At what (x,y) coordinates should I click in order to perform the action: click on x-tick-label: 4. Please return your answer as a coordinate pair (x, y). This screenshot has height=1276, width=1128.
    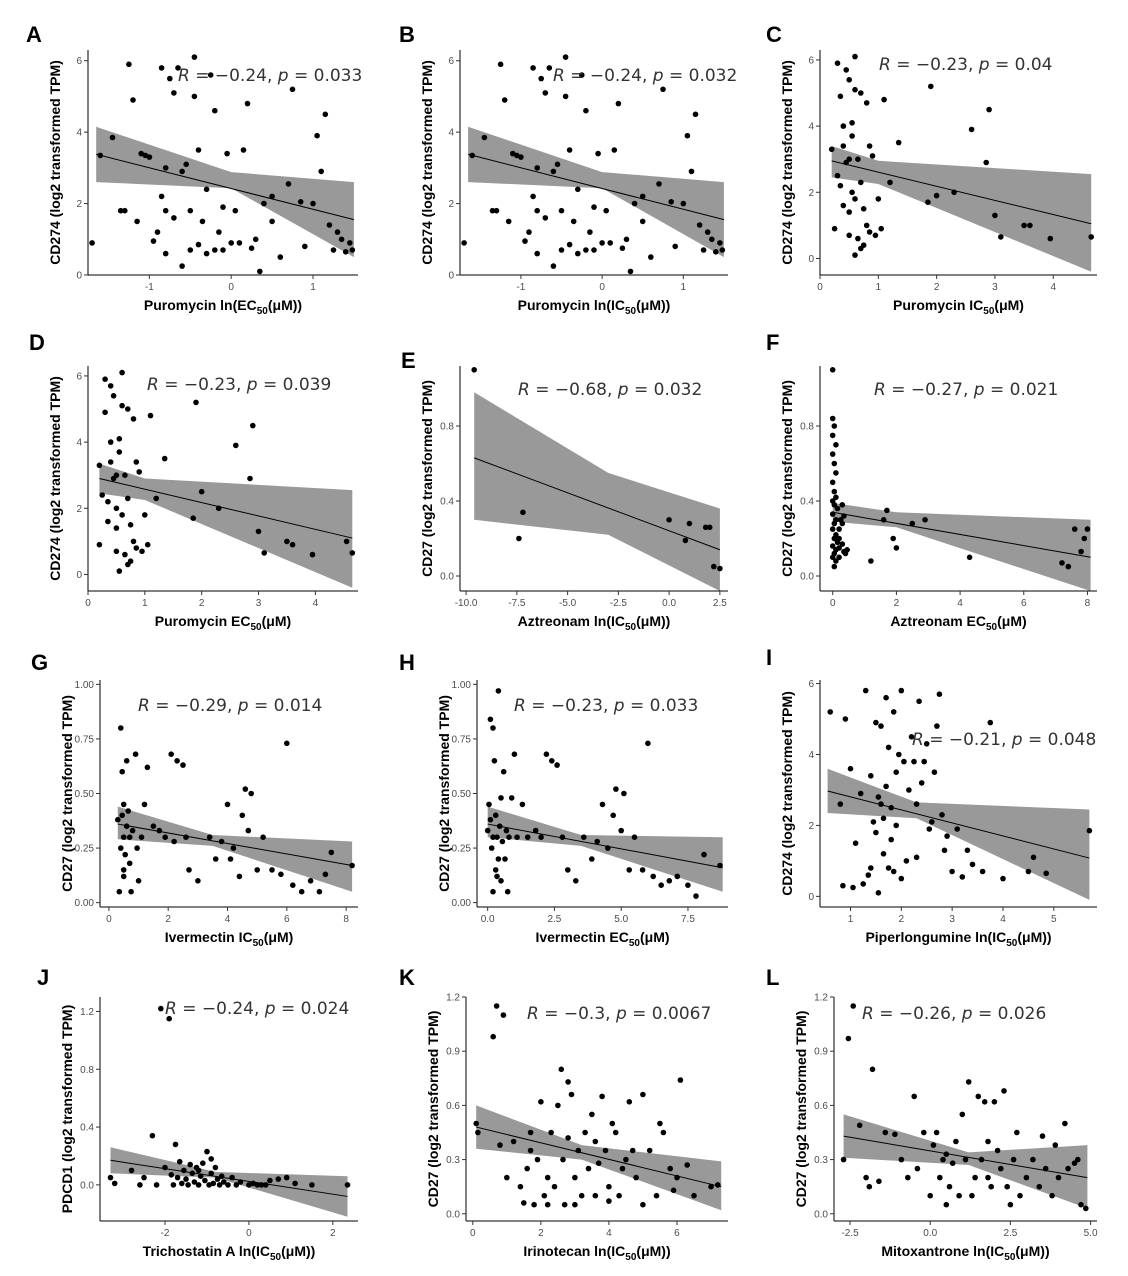
    Looking at the image, I should click on (228, 919).